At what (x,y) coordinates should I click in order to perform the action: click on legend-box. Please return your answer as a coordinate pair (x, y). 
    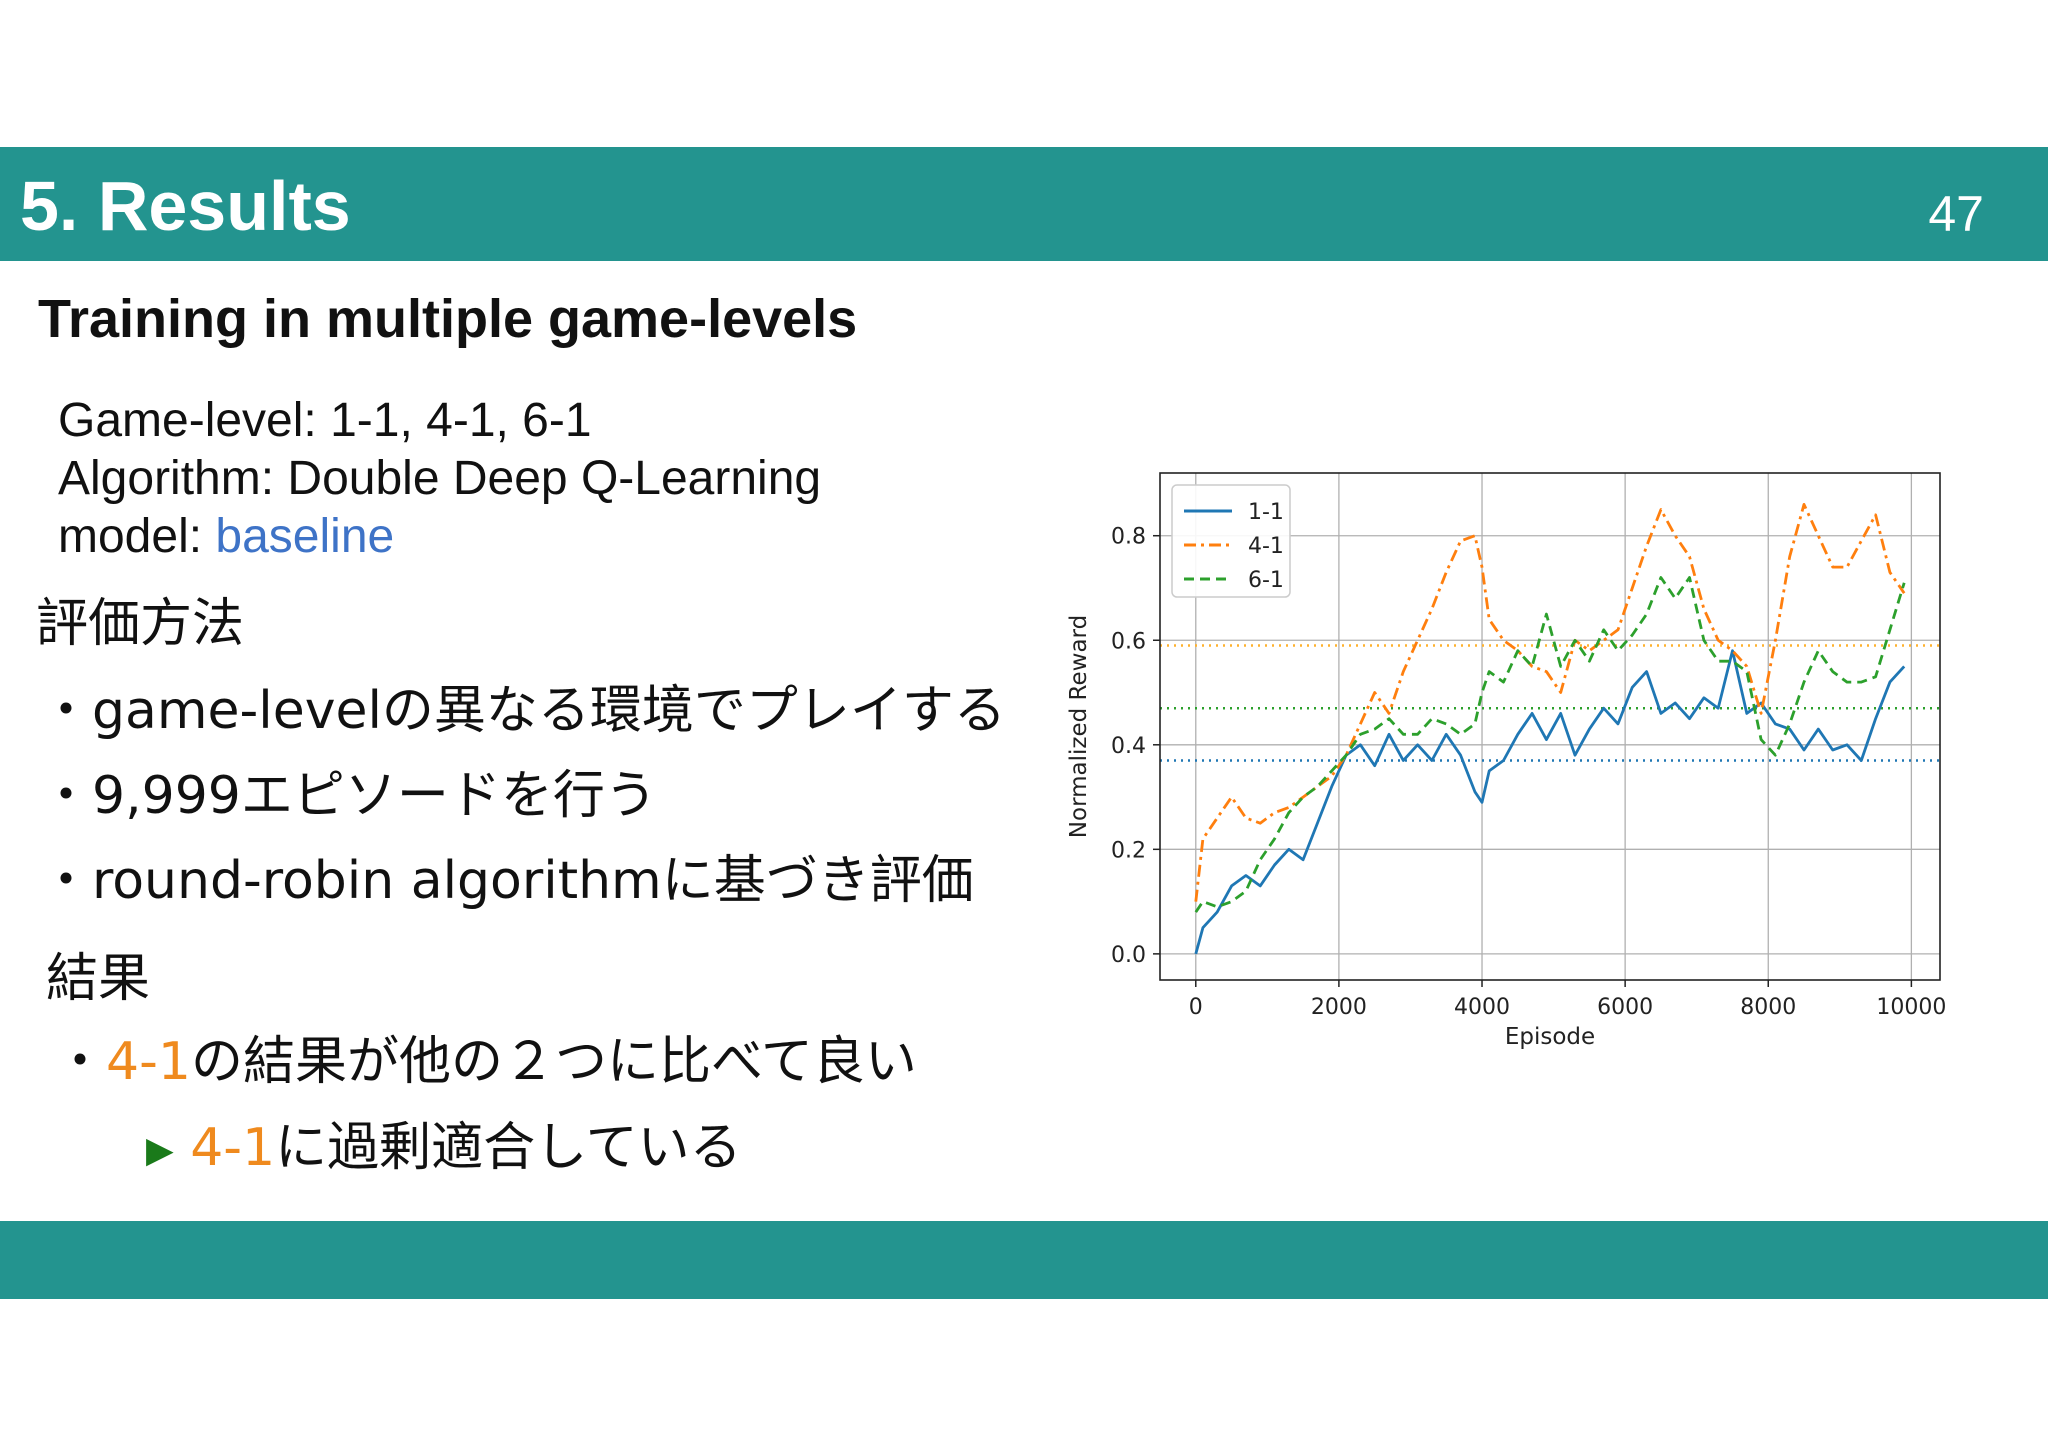
    Looking at the image, I should click on (1231, 541).